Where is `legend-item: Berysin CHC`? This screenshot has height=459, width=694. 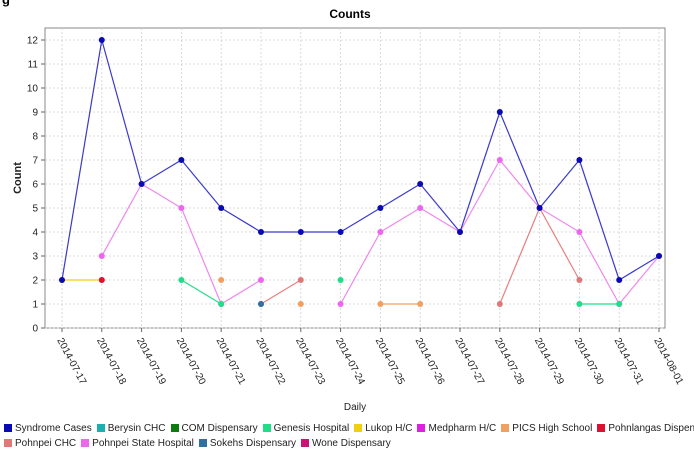 legend-item: Berysin CHC is located at coordinates (131, 428).